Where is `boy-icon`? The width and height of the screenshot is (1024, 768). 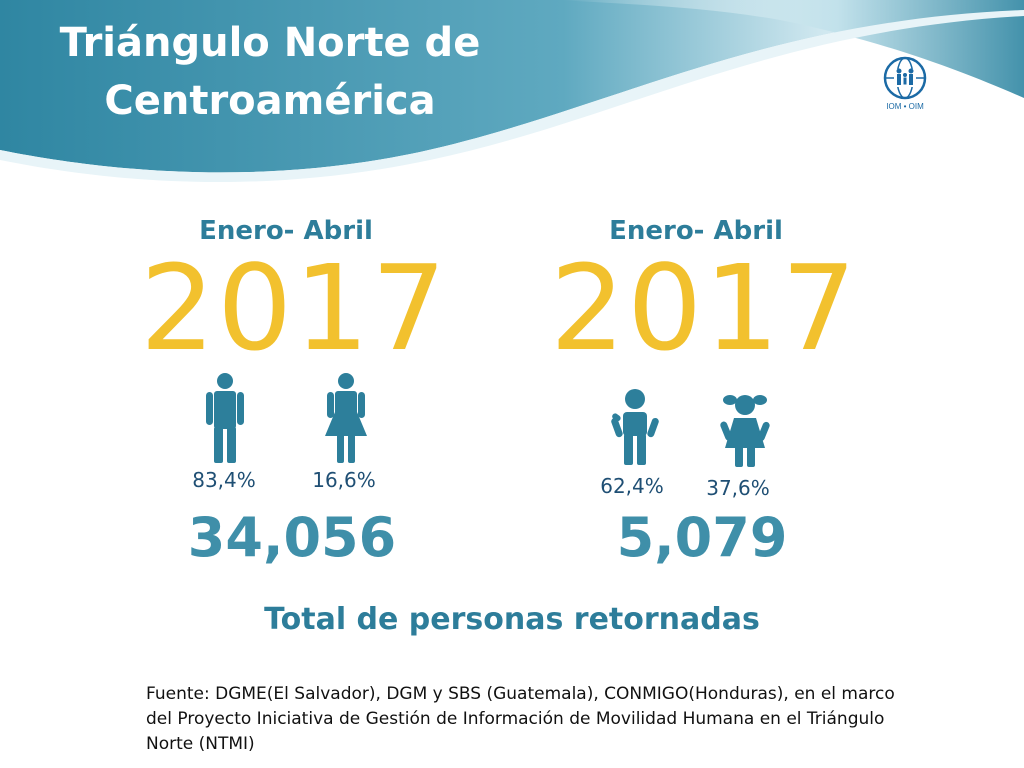
boy-icon is located at coordinates (635, 427).